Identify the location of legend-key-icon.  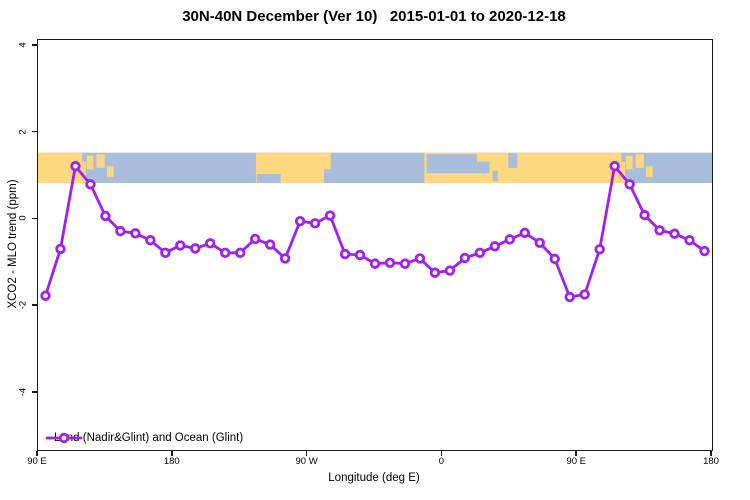
(64, 438).